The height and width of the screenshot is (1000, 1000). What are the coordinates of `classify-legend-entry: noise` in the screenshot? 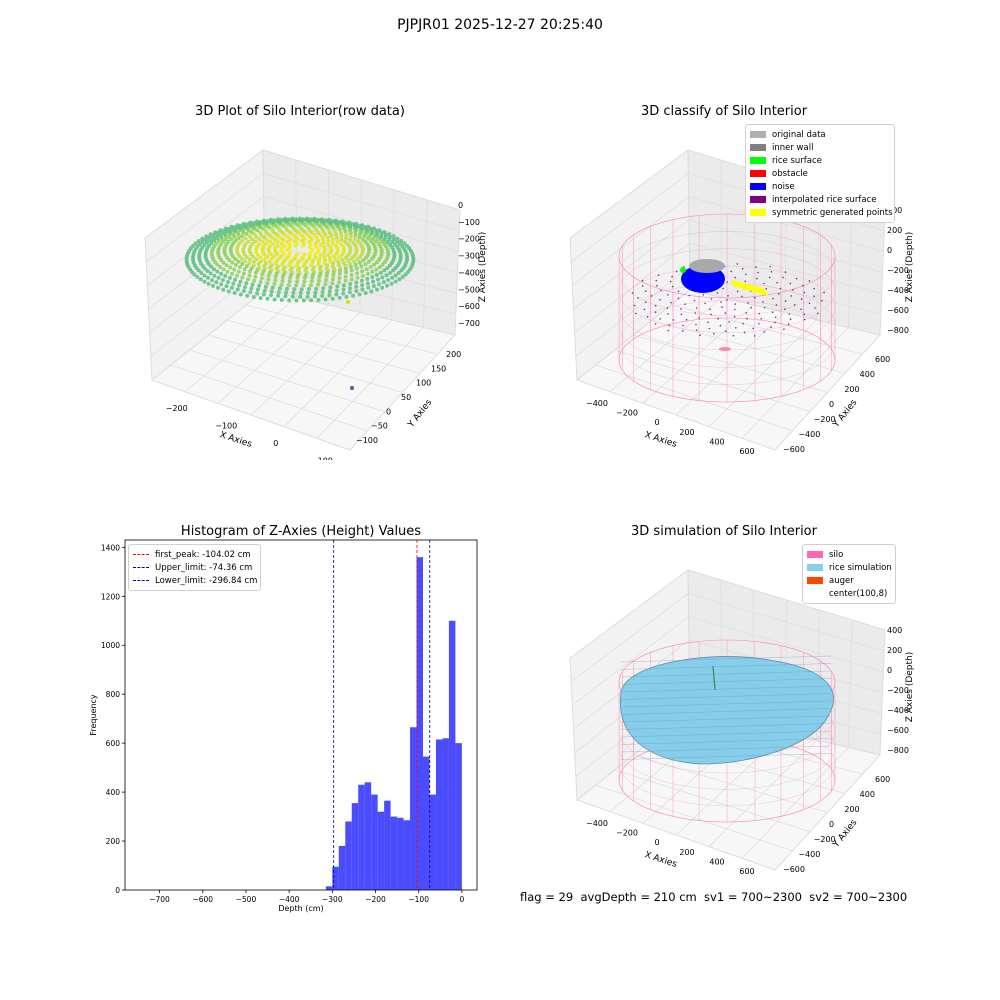 It's located at (820, 186).